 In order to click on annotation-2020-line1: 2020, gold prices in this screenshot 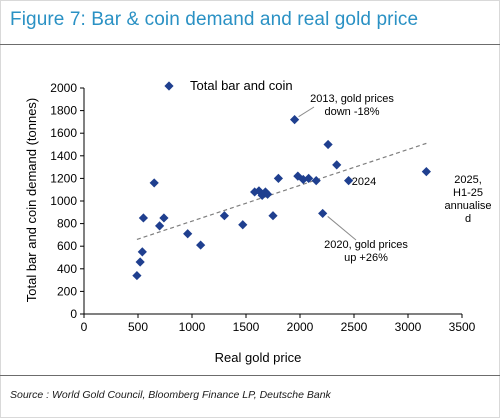, I will do `click(366, 245)`.